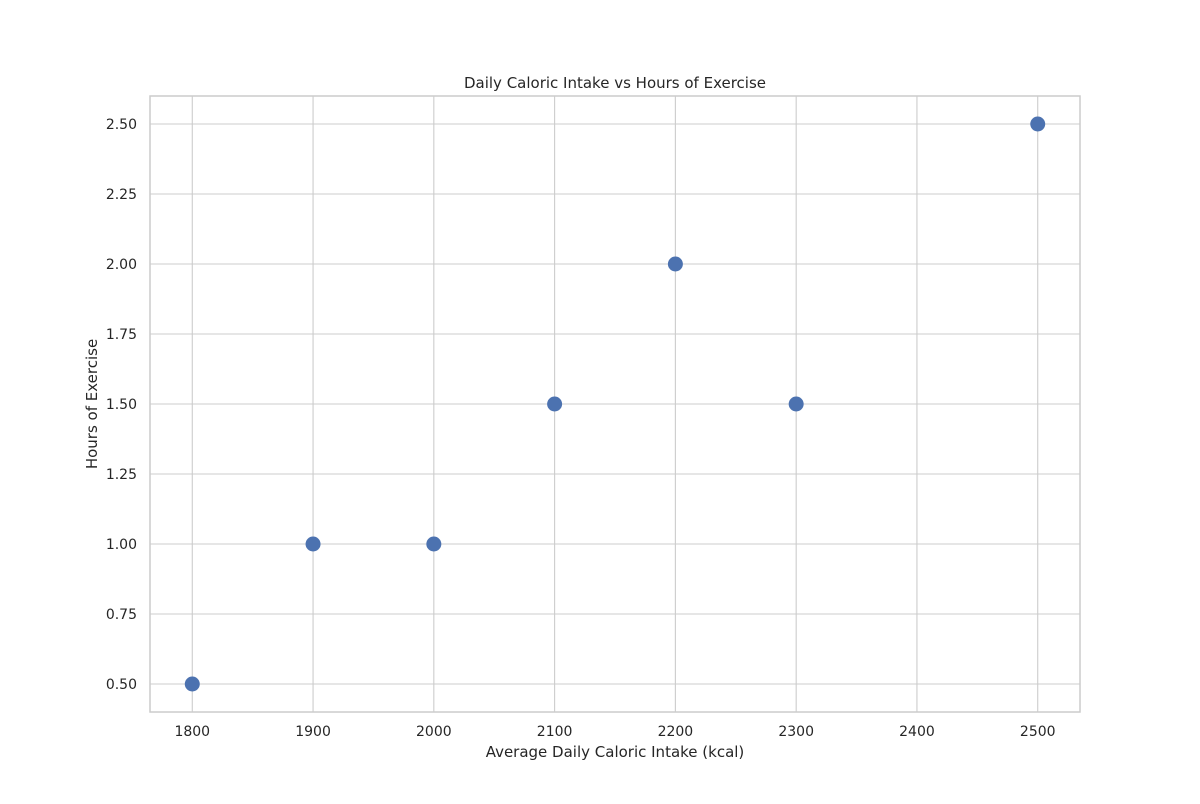 The width and height of the screenshot is (1200, 804). I want to click on y-tick-label: 0.75, so click(121, 615).